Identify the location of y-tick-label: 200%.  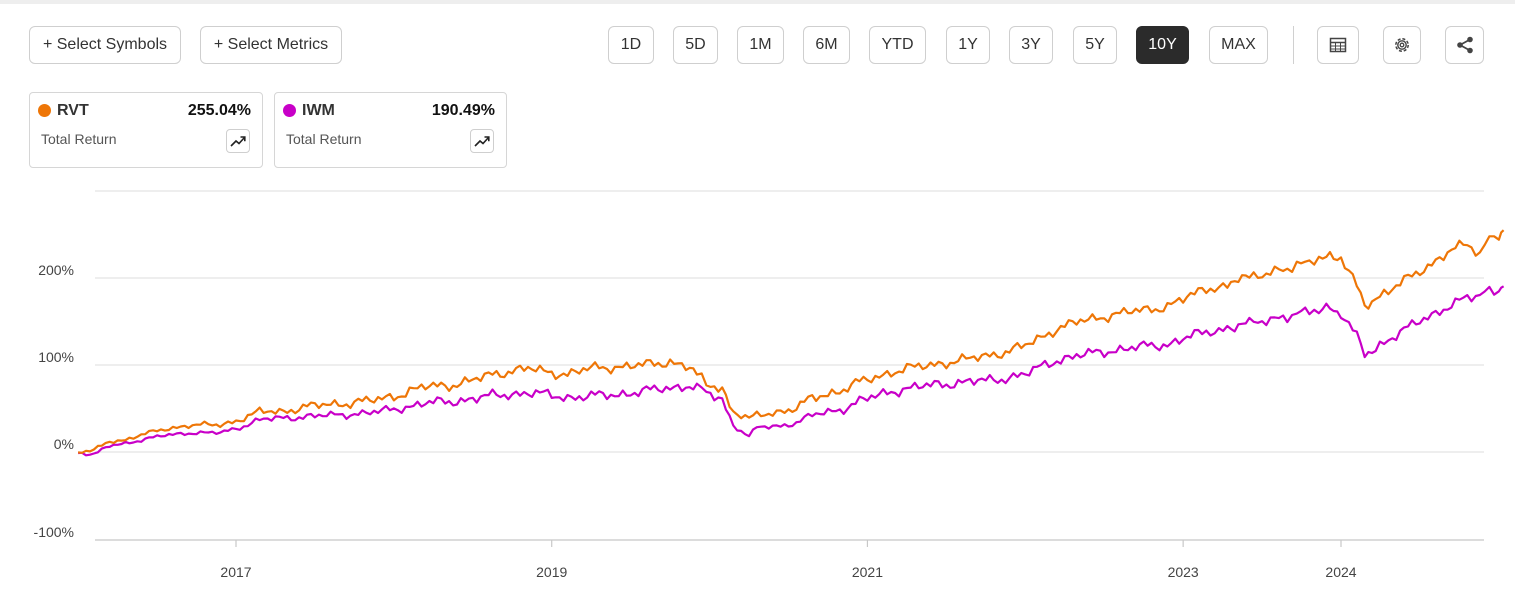
(56, 270).